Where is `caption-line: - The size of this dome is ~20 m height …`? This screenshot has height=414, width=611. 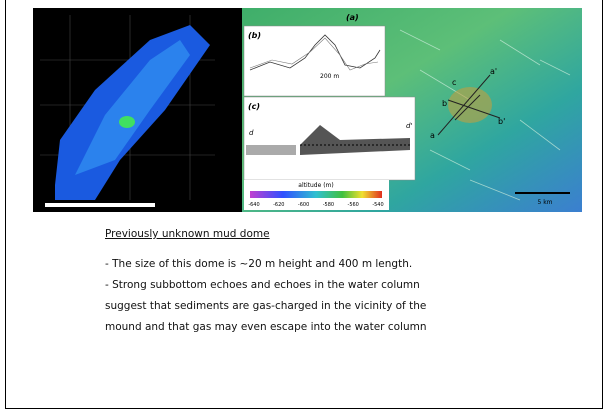
caption-line: - The size of this dome is ~20 m height … is located at coordinates (259, 264).